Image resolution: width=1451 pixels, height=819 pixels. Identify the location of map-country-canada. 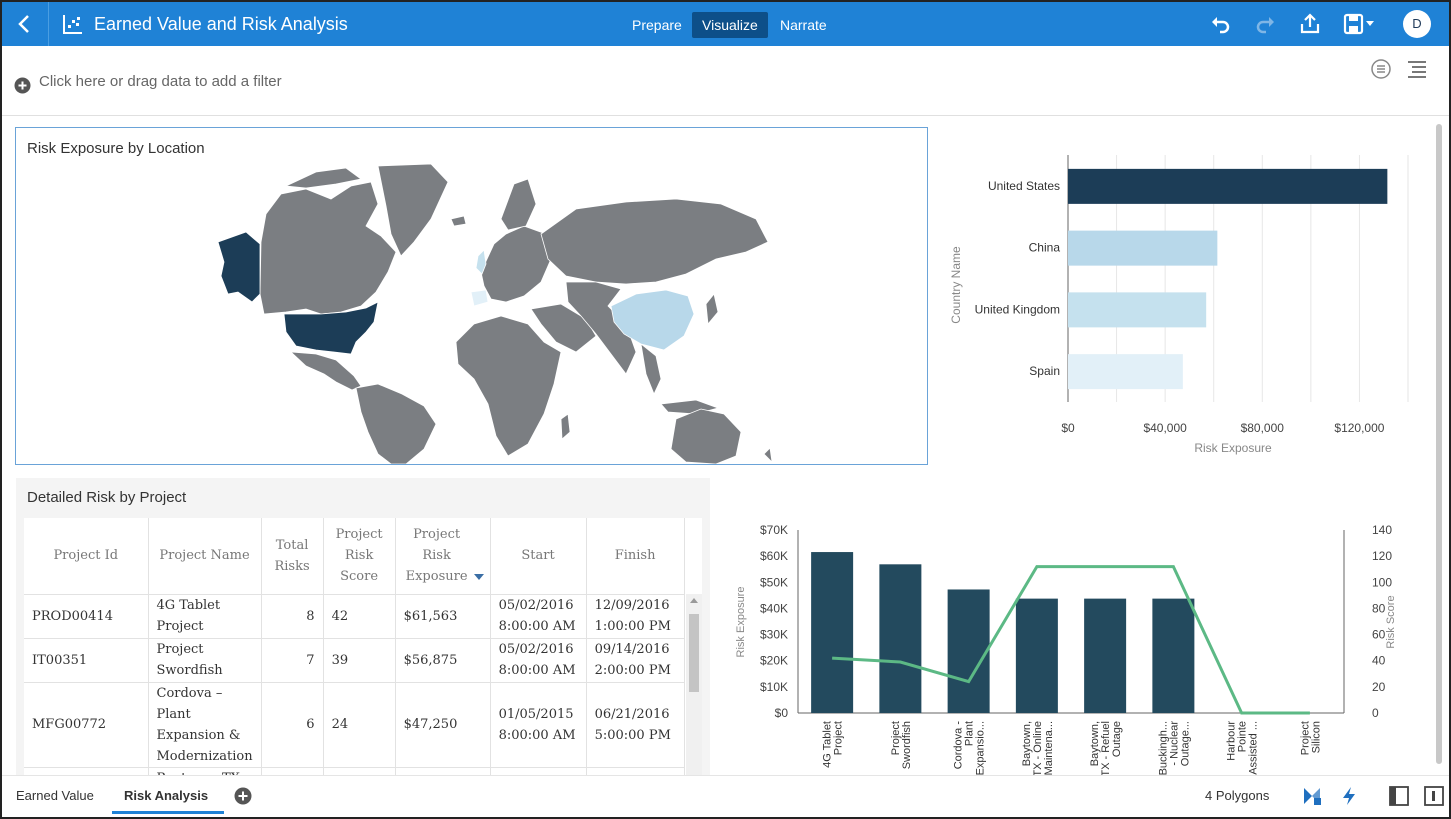
(328, 248).